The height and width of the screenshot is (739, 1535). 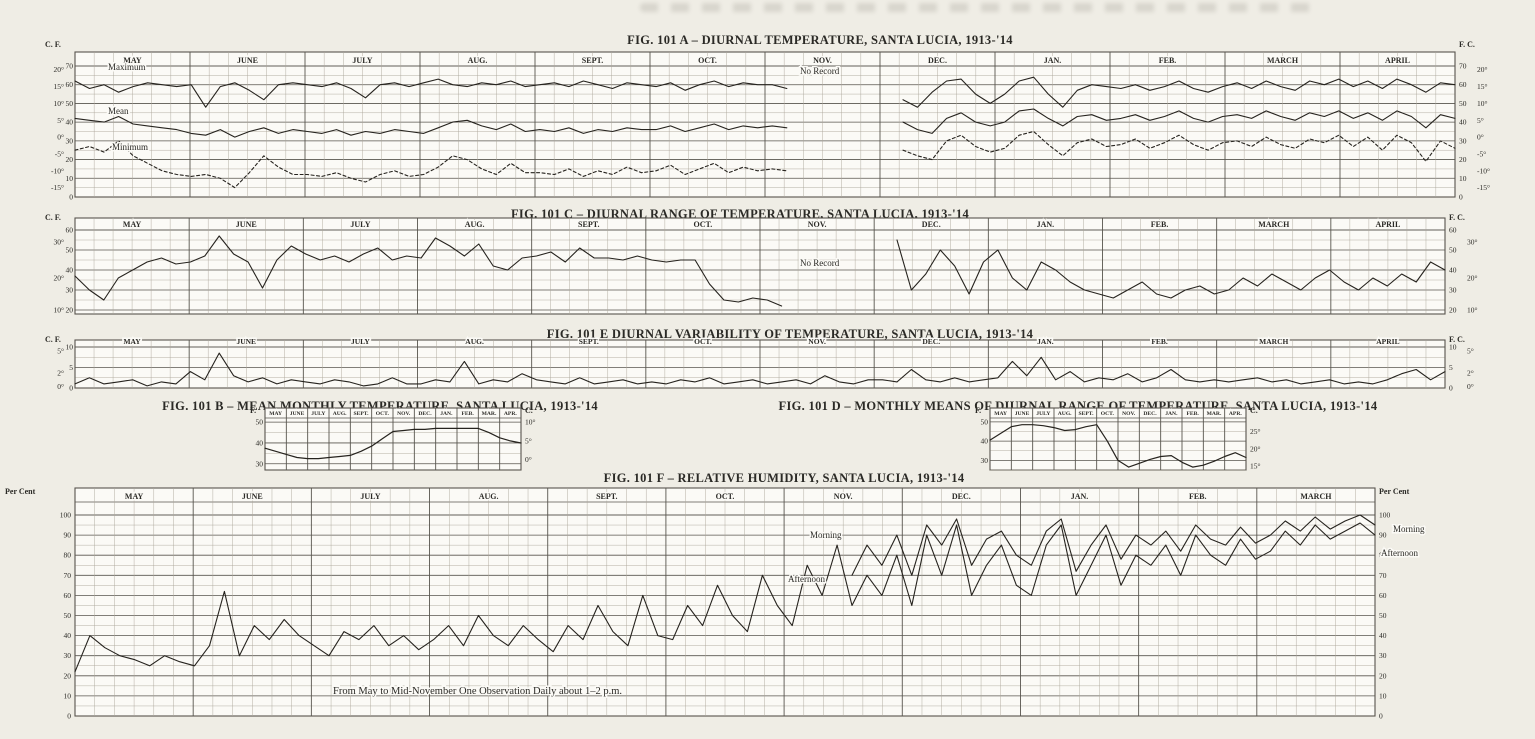 What do you see at coordinates (127, 67) in the screenshot?
I see `svg-text: Maximum` at bounding box center [127, 67].